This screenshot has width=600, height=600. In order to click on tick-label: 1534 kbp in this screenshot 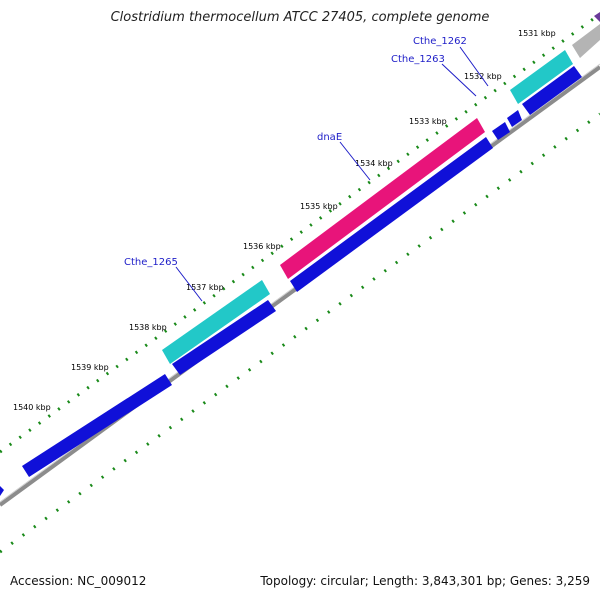, I will do `click(374, 163)`.